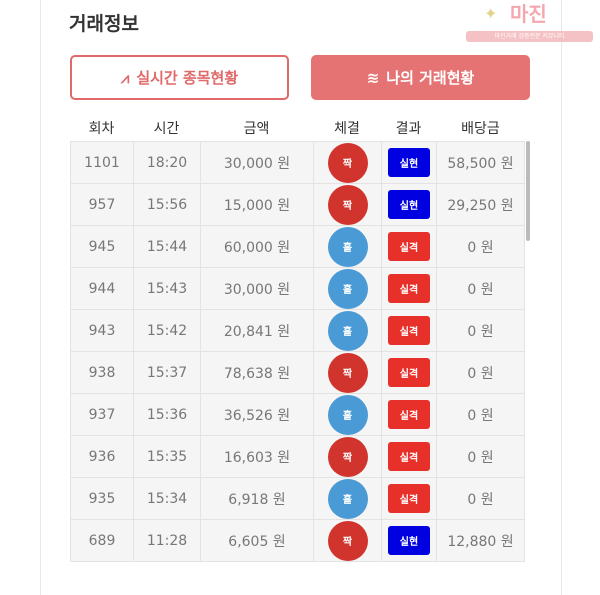 The image size is (600, 595). What do you see at coordinates (480, 162) in the screenshot?
I see `cell-payout: 58,500 원` at bounding box center [480, 162].